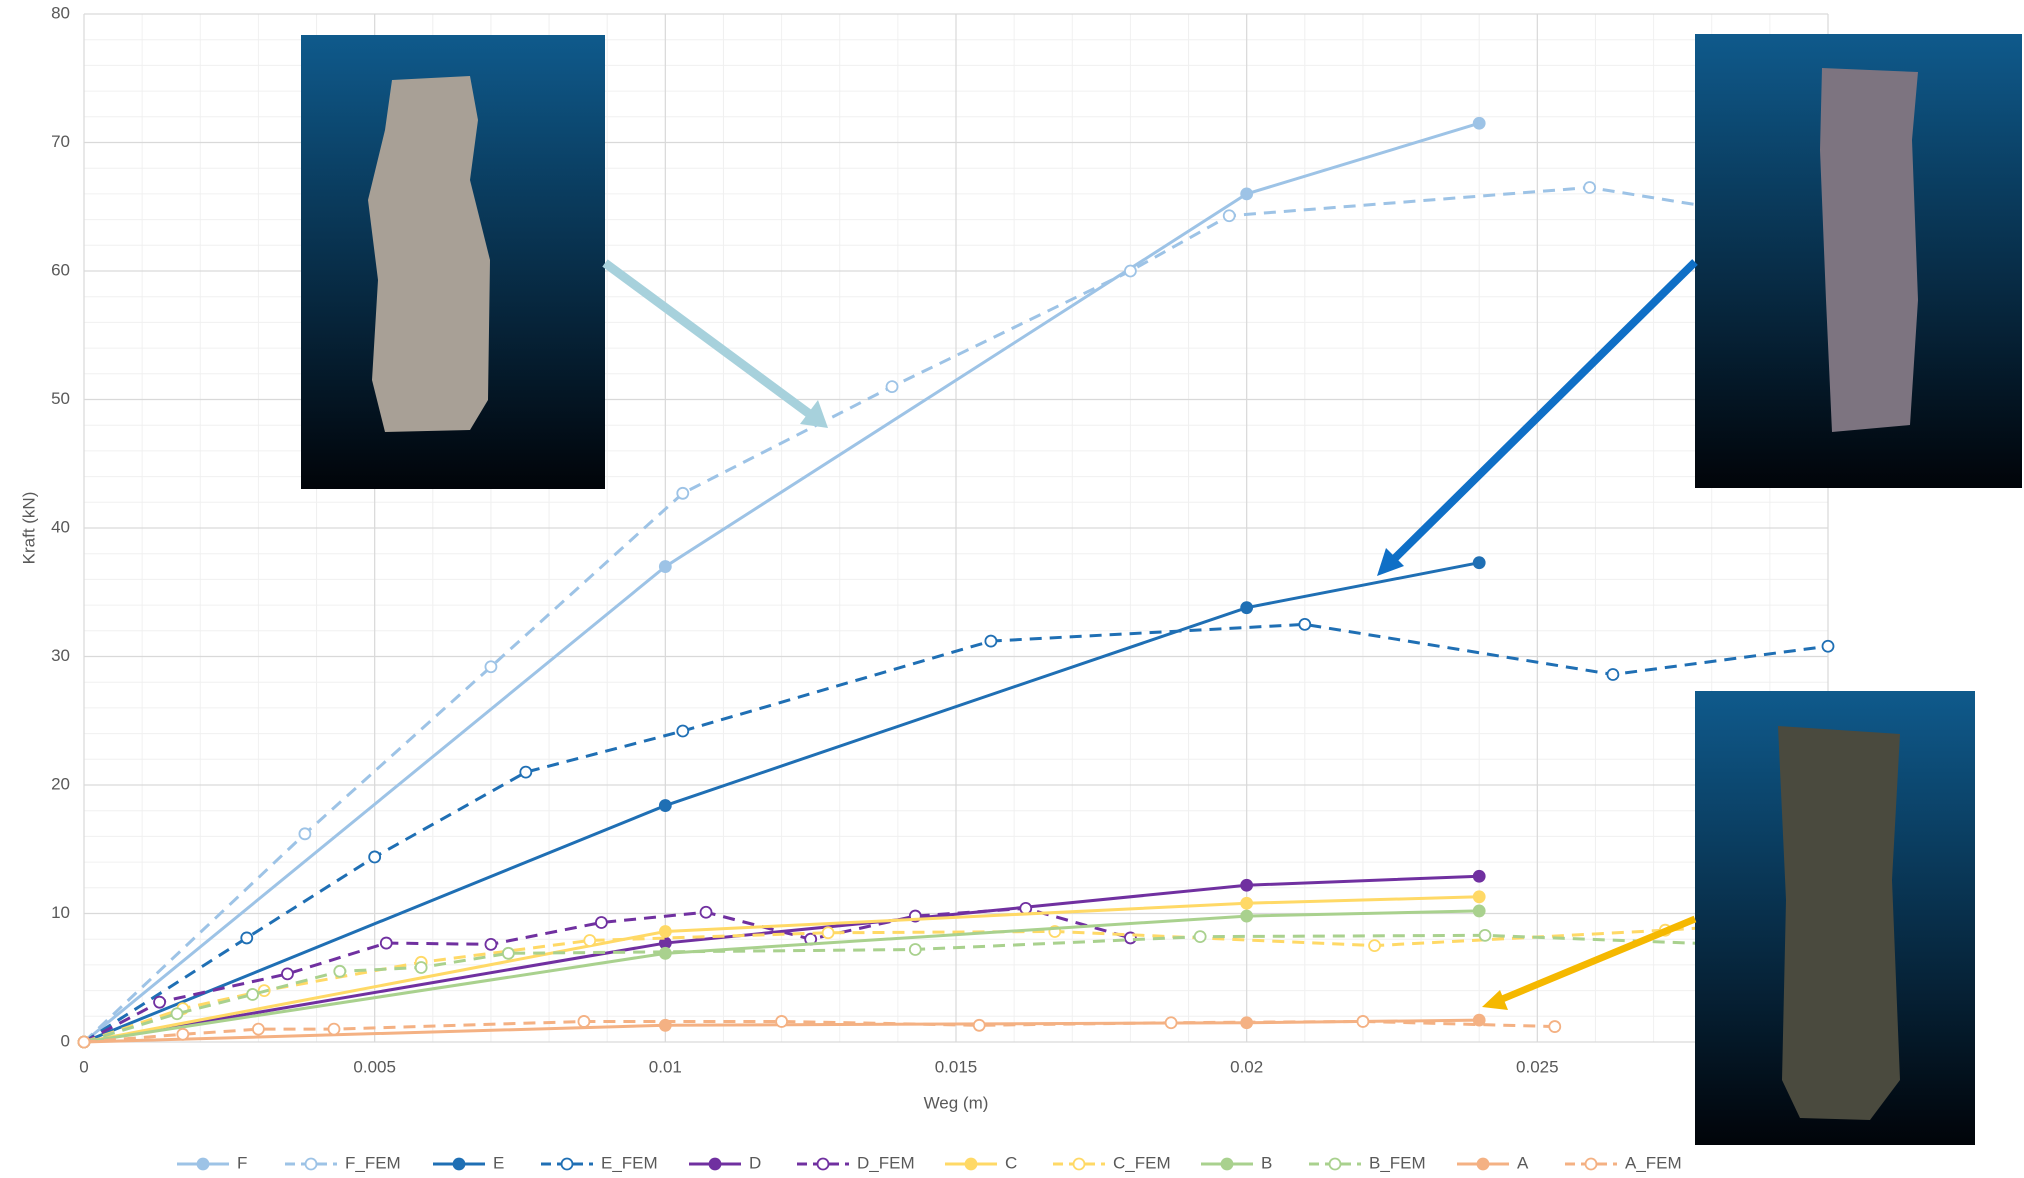 This screenshot has width=2024, height=1178. Describe the element at coordinates (28, 528) in the screenshot. I see `y-axis-title: Kraft (kN)` at that location.